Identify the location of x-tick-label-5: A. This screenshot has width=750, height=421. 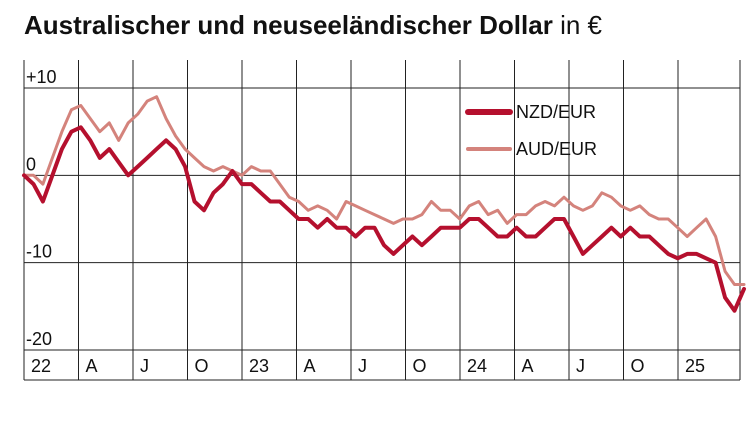
(310, 366).